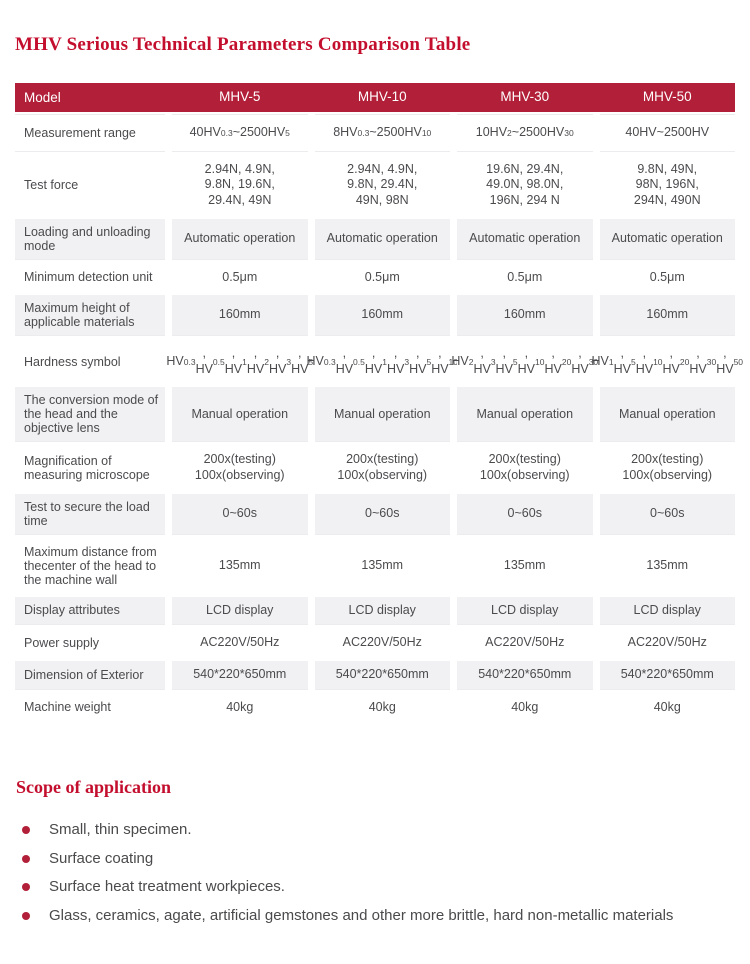  Describe the element at coordinates (382, 184) in the screenshot. I see `row-value: 2.94N, 4.9N, 9.8N, 29.4N, 49N, 98N` at that location.